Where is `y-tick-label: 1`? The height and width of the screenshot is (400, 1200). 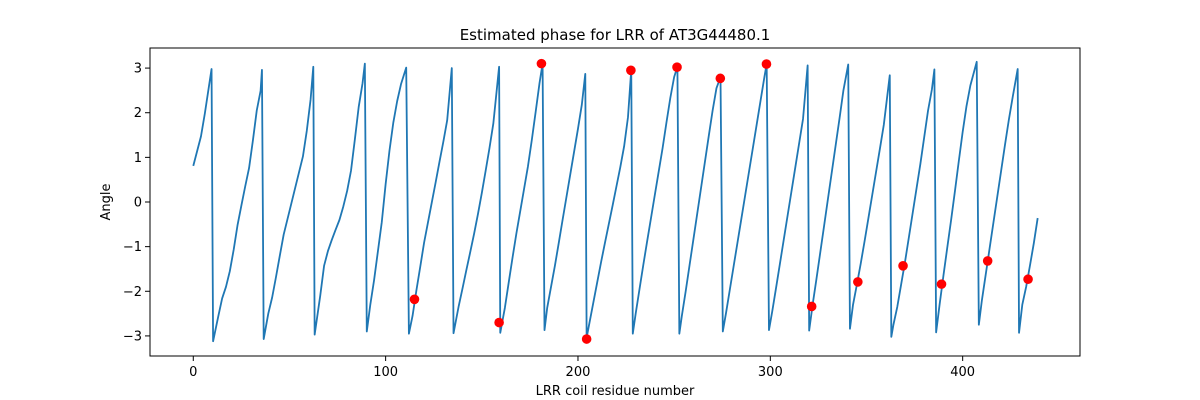 y-tick-label: 1 is located at coordinates (138, 158).